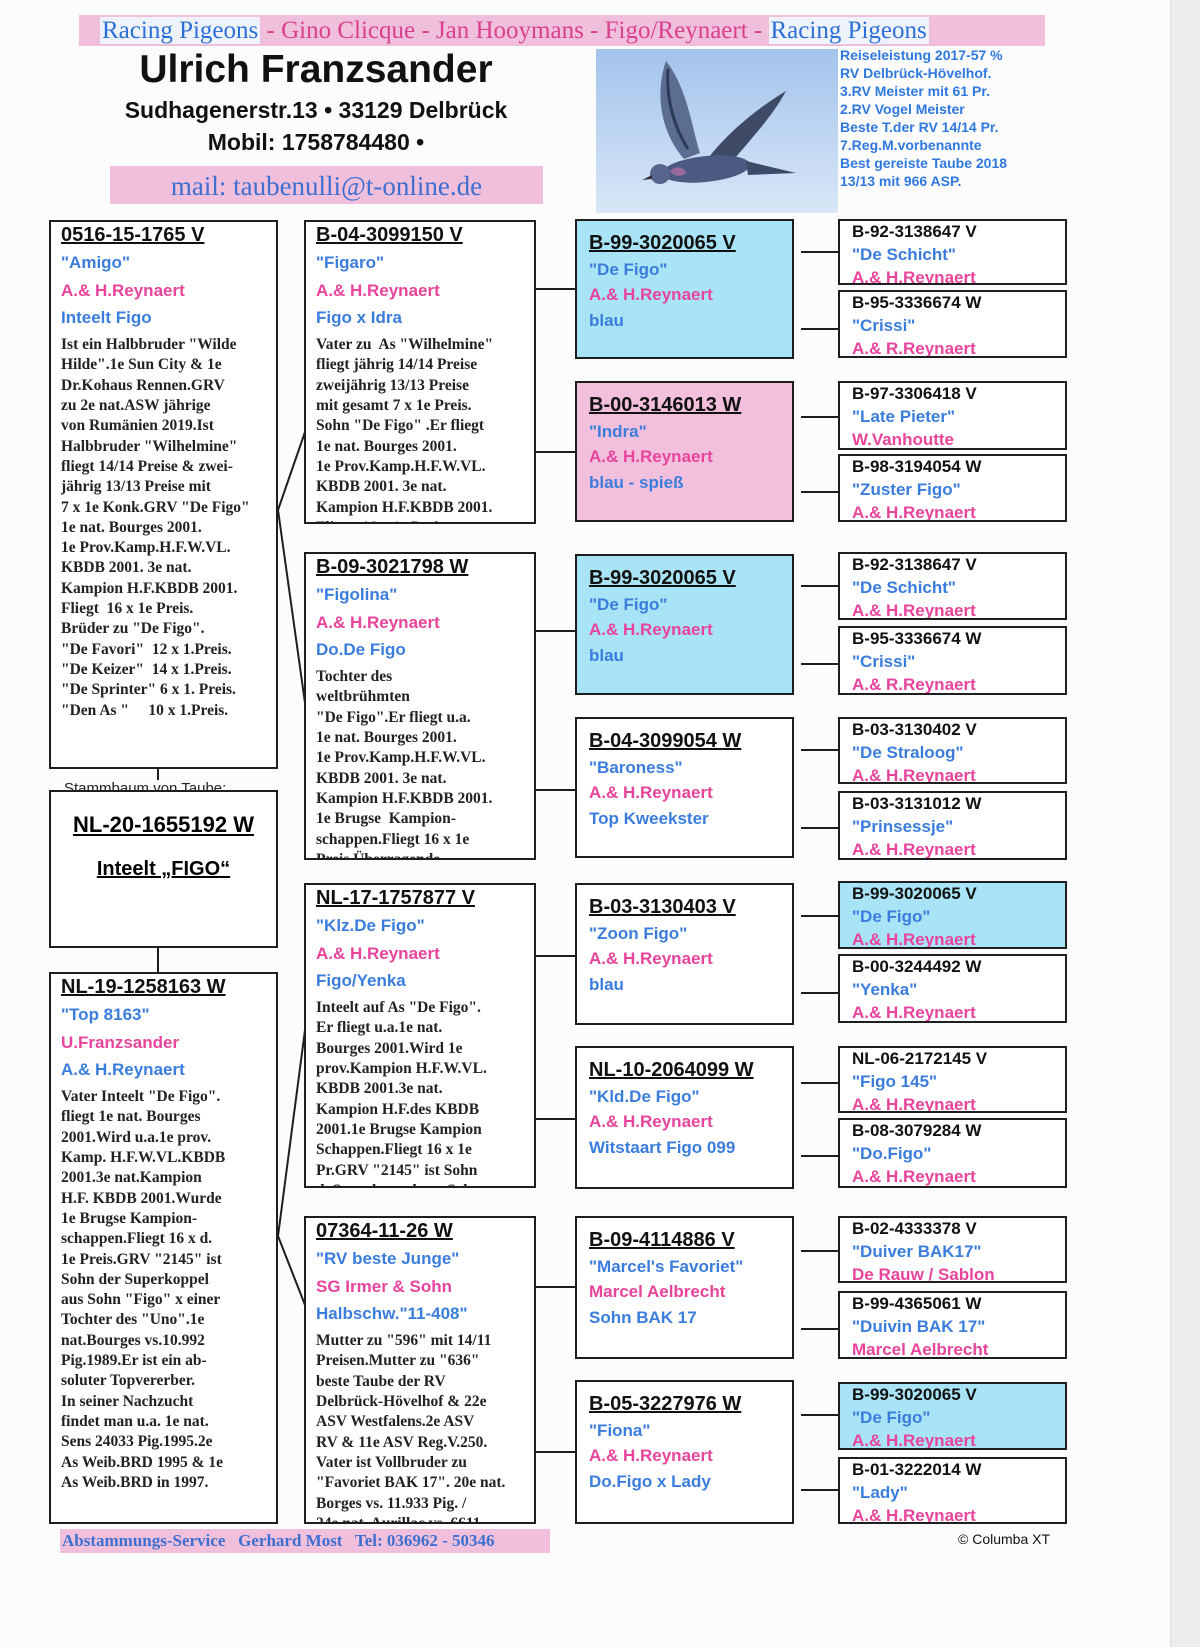  I want to click on pigeon-icon, so click(719, 122).